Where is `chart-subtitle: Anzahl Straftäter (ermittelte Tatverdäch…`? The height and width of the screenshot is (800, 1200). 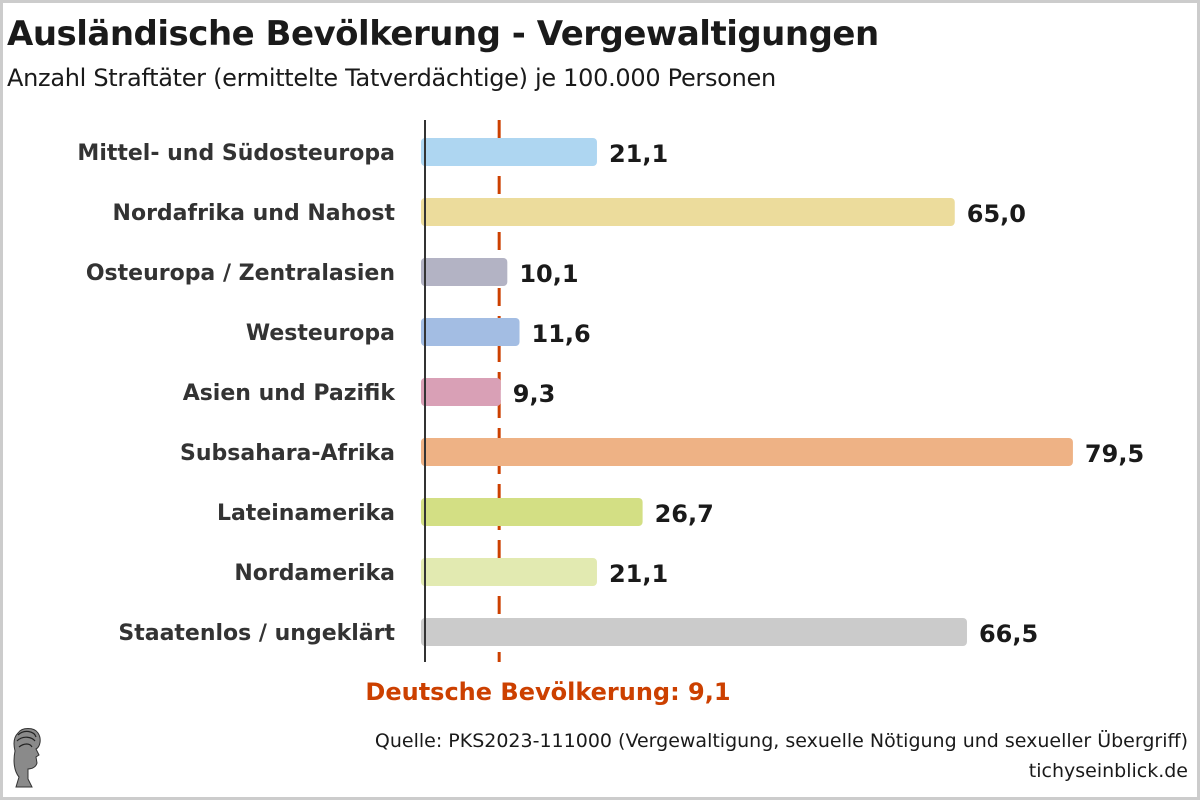
chart-subtitle: Anzahl Straftäter (ermittelte Tatverdäch… is located at coordinates (391, 78).